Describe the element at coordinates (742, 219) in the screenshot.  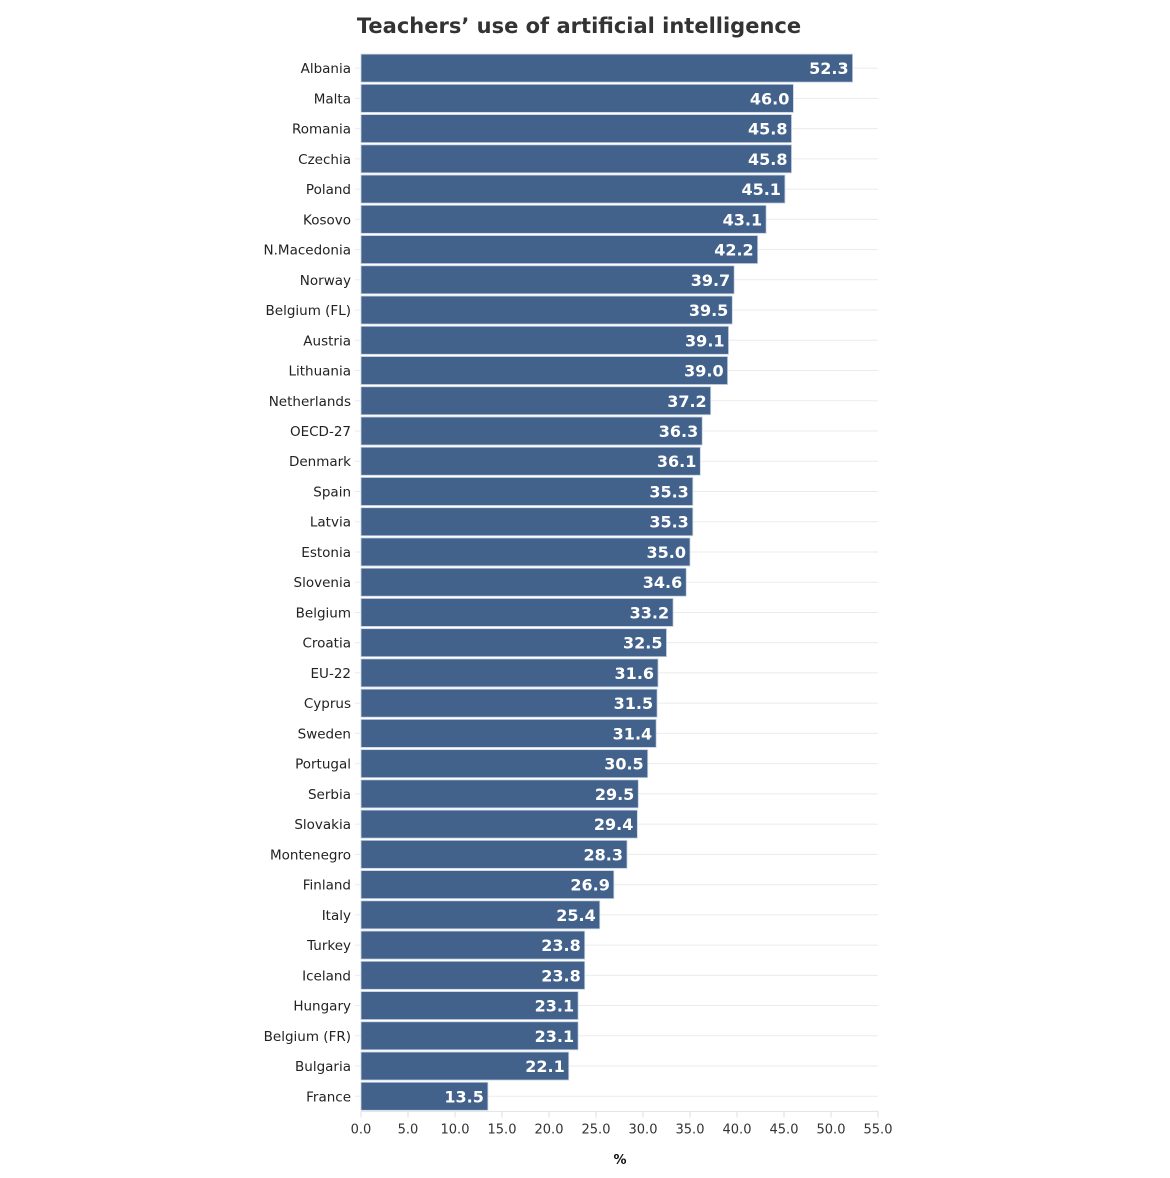
I see `data-label: 43.1` at that location.